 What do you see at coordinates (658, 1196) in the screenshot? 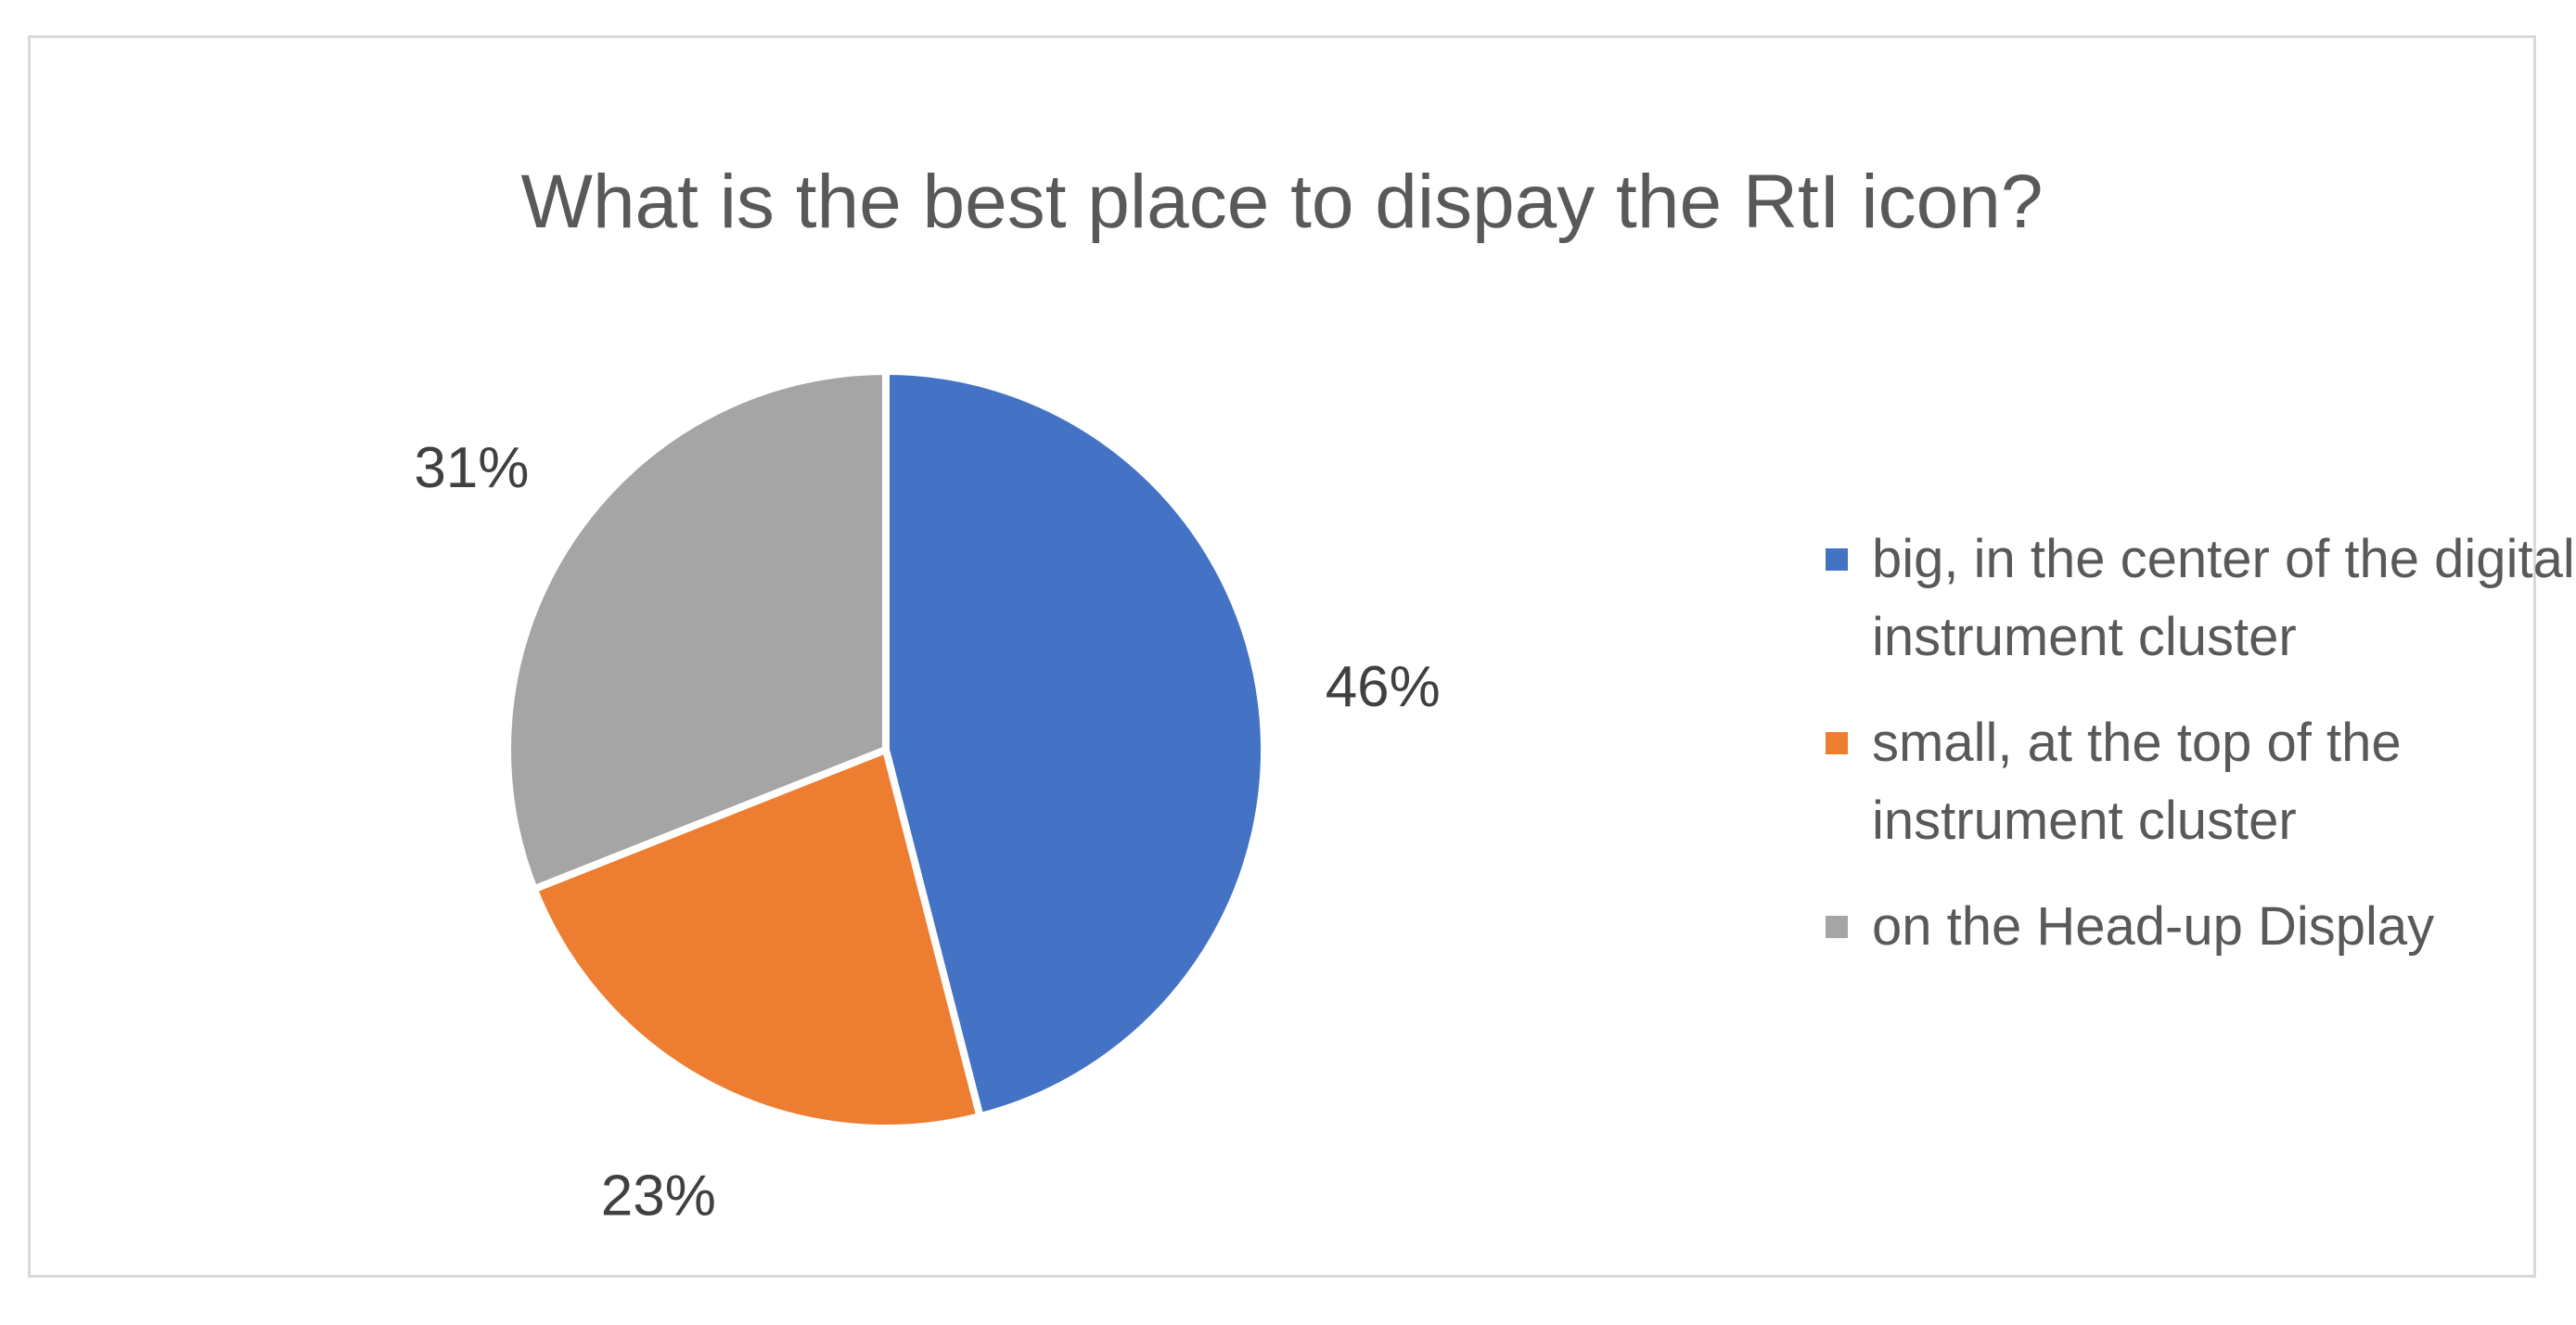
I see `data-label-2: 23%` at bounding box center [658, 1196].